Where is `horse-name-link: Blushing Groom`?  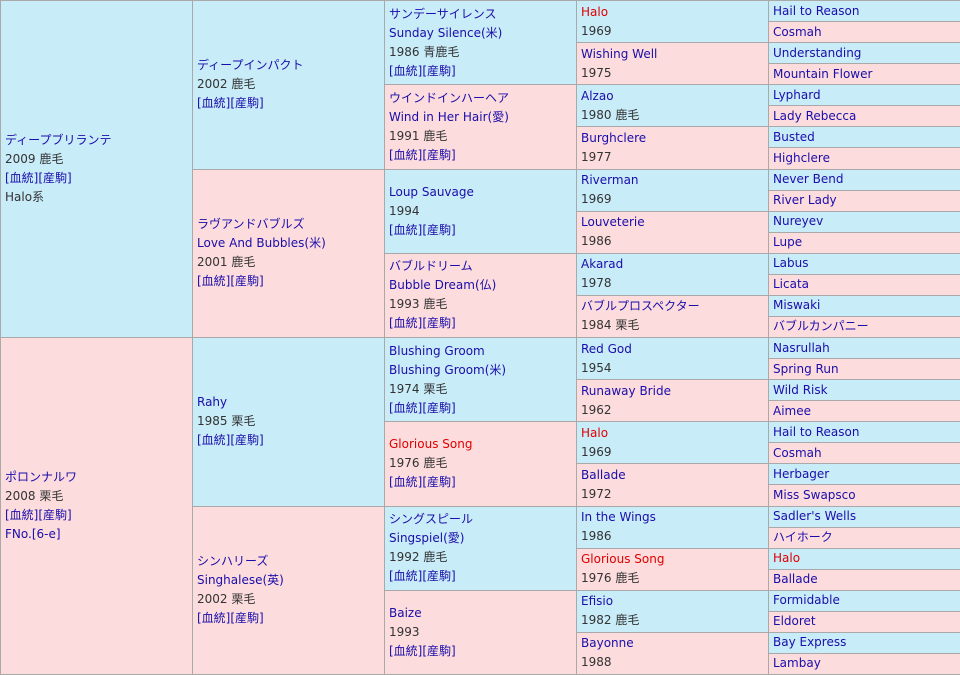 horse-name-link: Blushing Groom is located at coordinates (482, 351).